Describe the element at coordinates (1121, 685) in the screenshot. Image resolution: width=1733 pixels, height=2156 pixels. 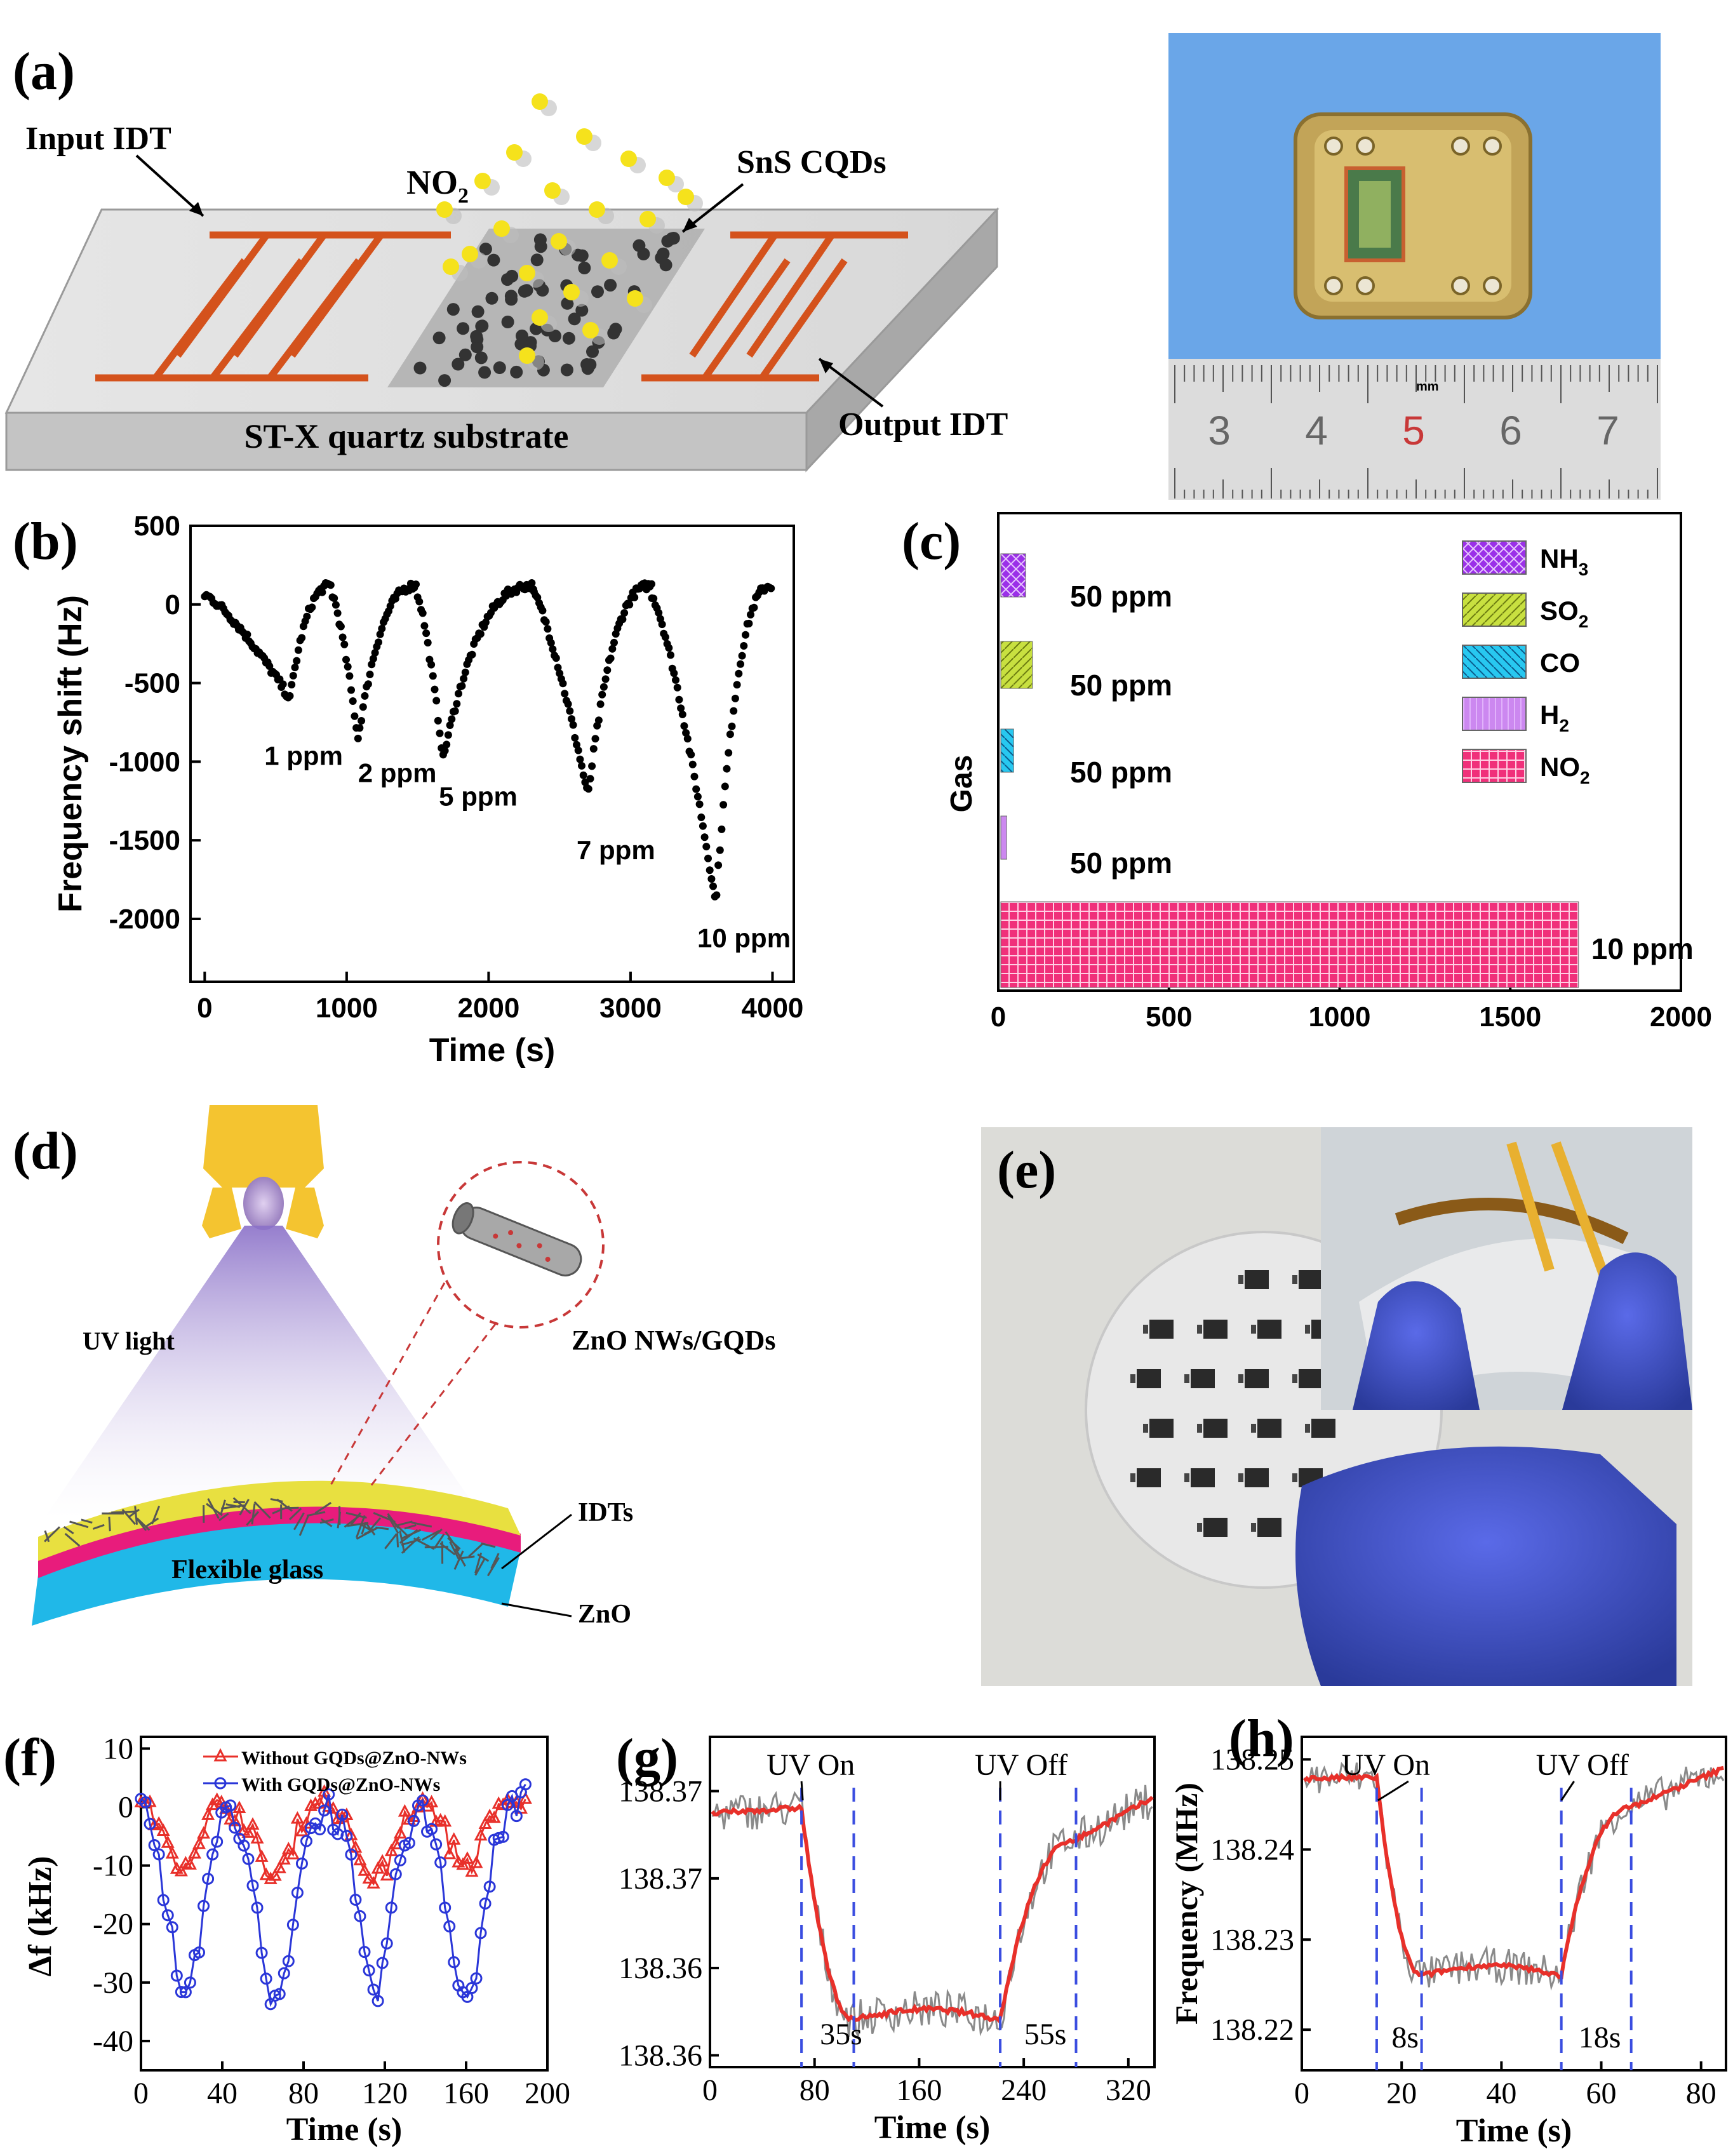
I see `bar-label-c: 50 ppm` at that location.